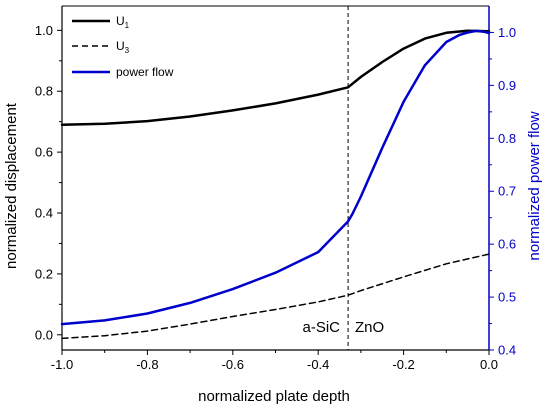 This screenshot has height=409, width=550. I want to click on y-tick-label: 0.2, so click(44, 273).